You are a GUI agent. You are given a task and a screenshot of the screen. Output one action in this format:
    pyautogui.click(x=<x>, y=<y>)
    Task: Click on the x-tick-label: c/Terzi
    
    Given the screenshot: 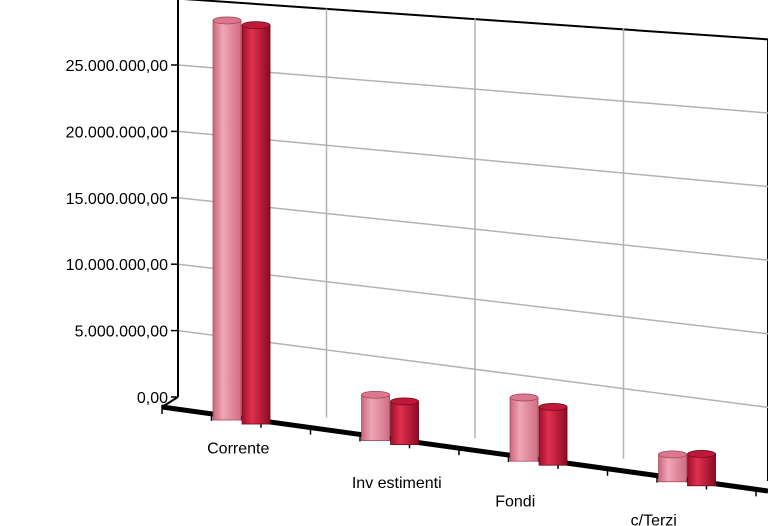 What is the action you would take?
    pyautogui.click(x=654, y=519)
    